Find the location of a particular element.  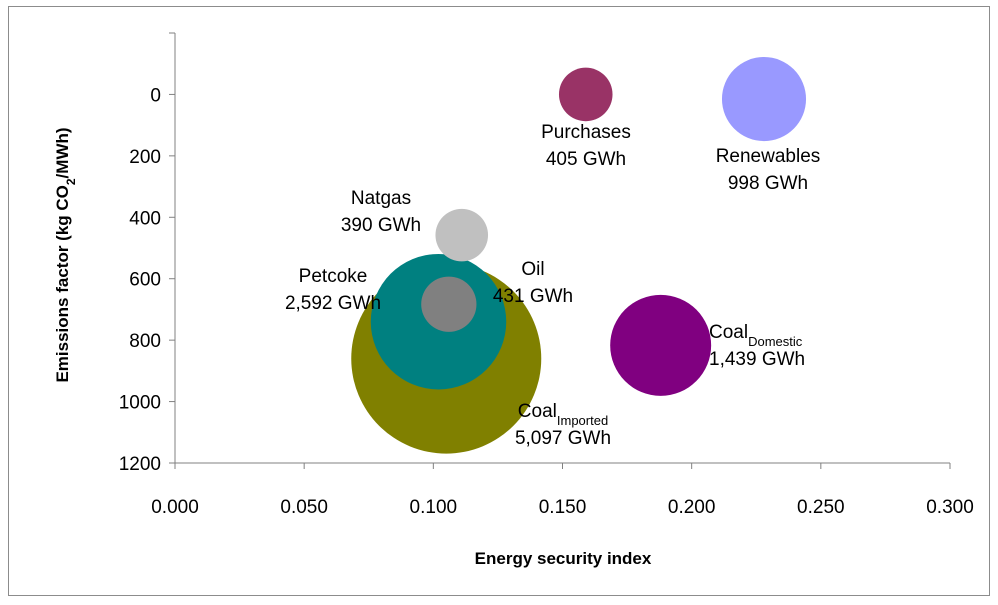

bubble-label-renewables: Renewables 998 GWh is located at coordinates (768, 170).